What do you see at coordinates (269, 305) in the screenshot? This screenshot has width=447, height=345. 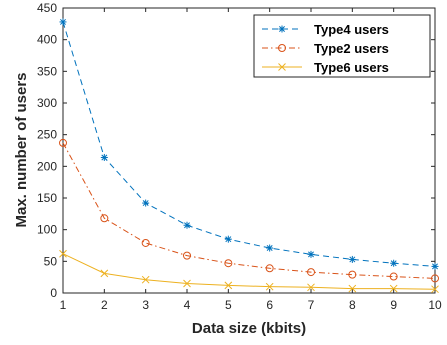 I see `x-tick-label: 6` at bounding box center [269, 305].